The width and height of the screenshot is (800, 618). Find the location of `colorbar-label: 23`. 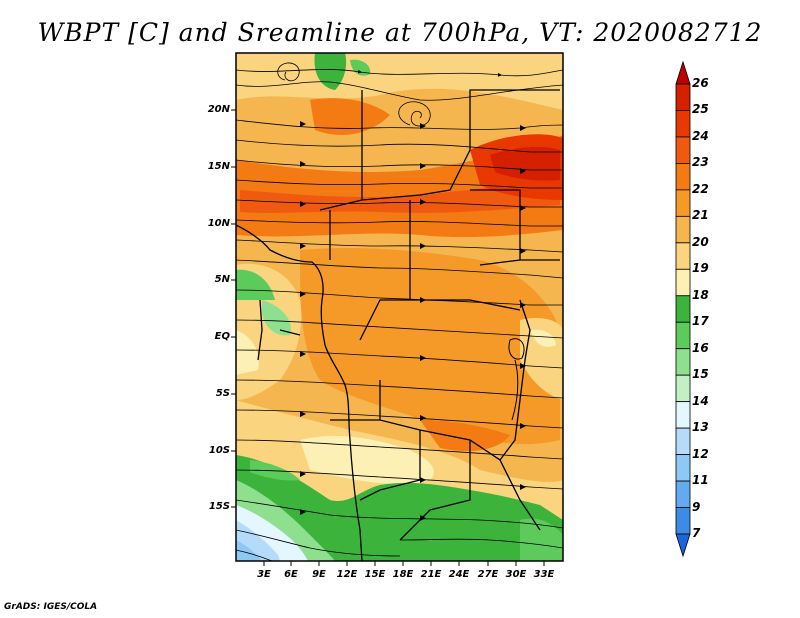

colorbar-label: 23 is located at coordinates (700, 162).